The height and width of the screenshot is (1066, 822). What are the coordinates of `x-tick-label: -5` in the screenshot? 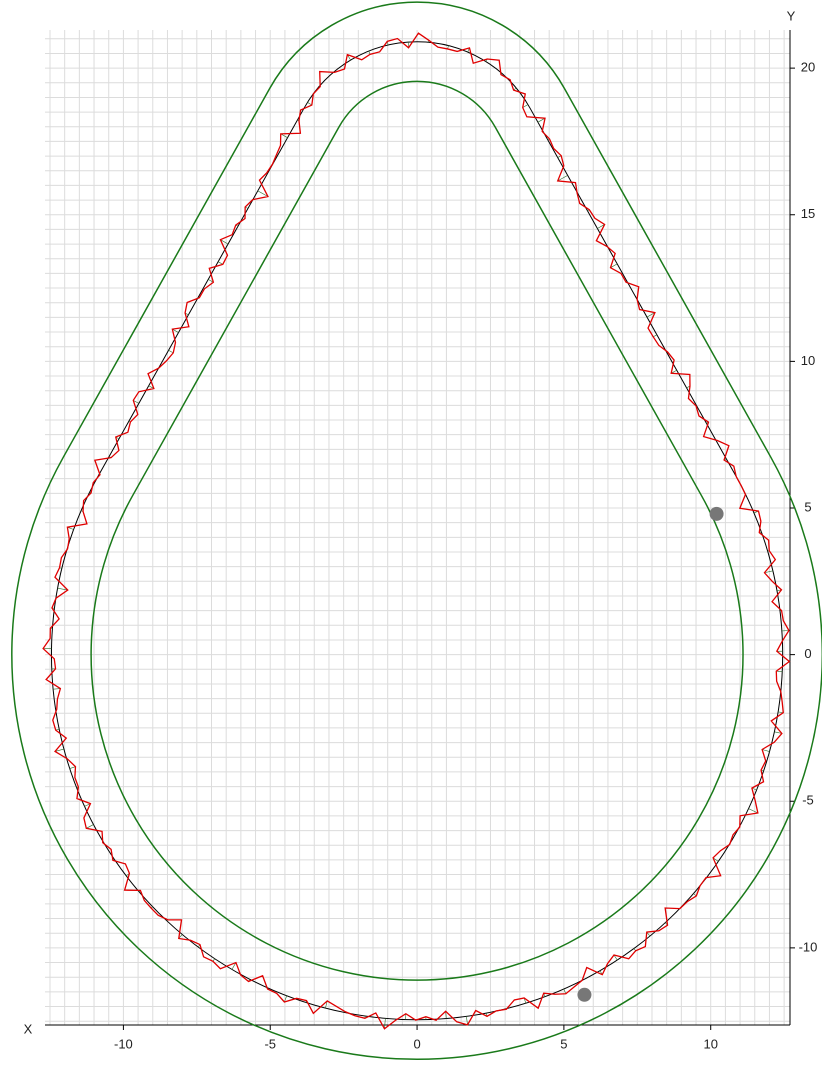 It's located at (270, 1043).